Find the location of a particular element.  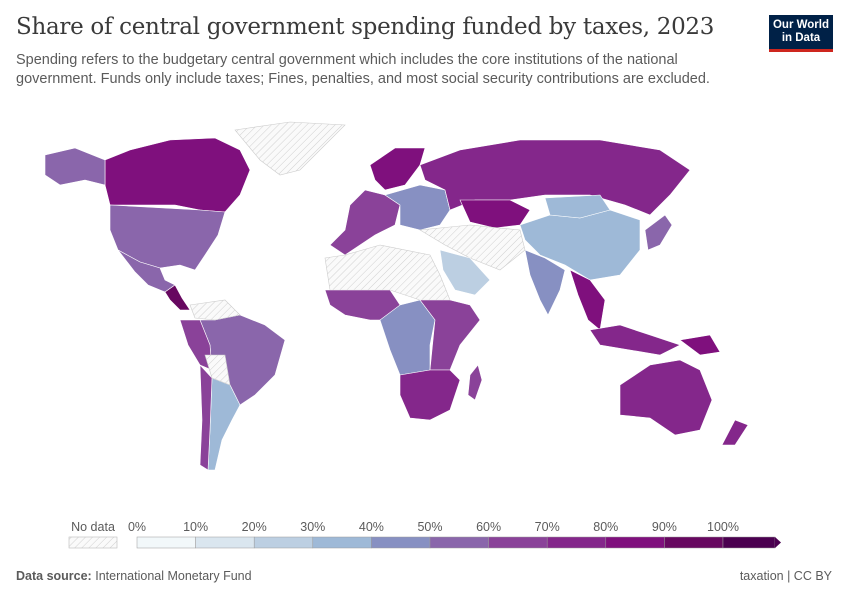

country-middle-east is located at coordinates (472, 247).